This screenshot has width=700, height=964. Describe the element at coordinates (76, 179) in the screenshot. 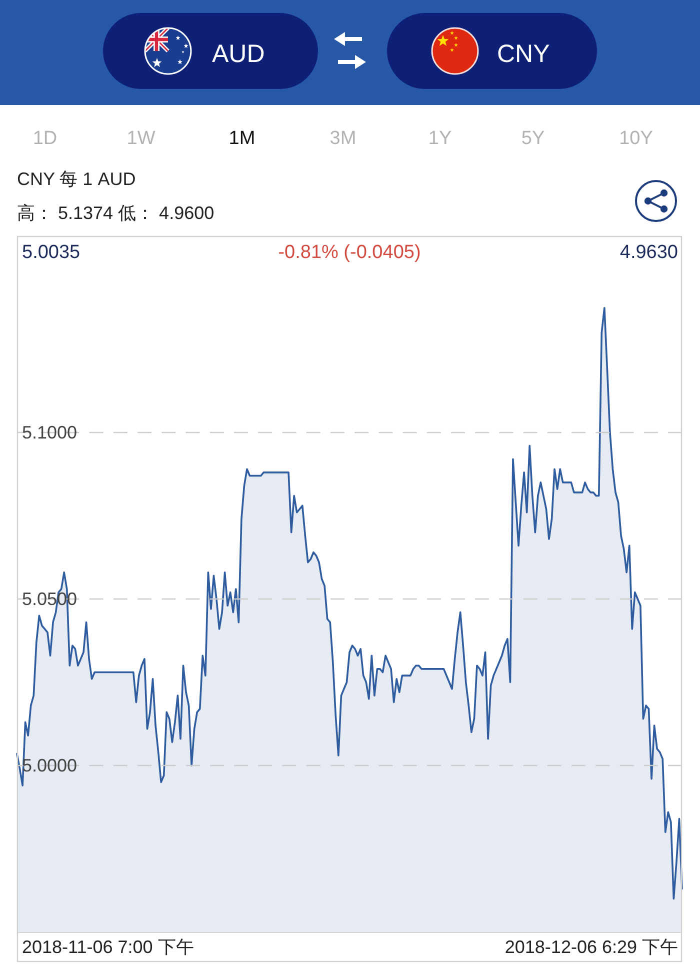

I see `title: CNY 每 1 AUD` at that location.